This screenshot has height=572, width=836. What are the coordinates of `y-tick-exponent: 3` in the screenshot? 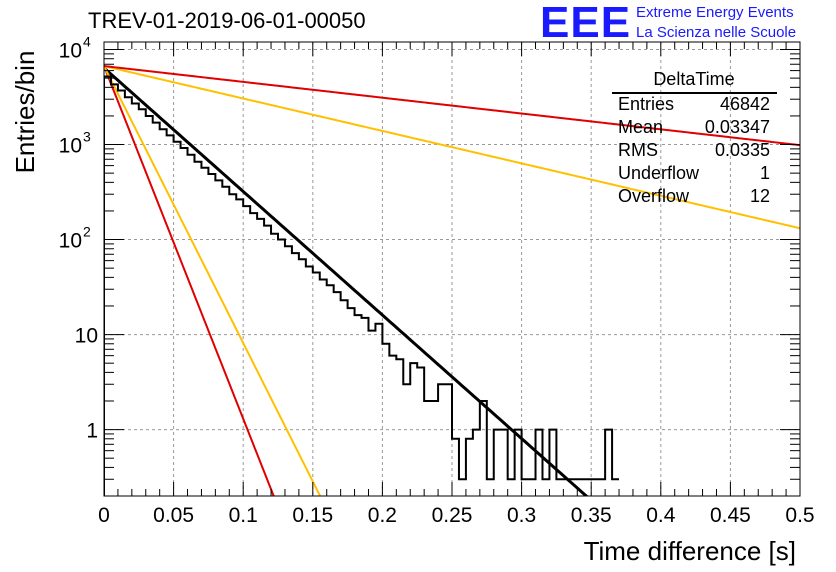 It's located at (87, 137).